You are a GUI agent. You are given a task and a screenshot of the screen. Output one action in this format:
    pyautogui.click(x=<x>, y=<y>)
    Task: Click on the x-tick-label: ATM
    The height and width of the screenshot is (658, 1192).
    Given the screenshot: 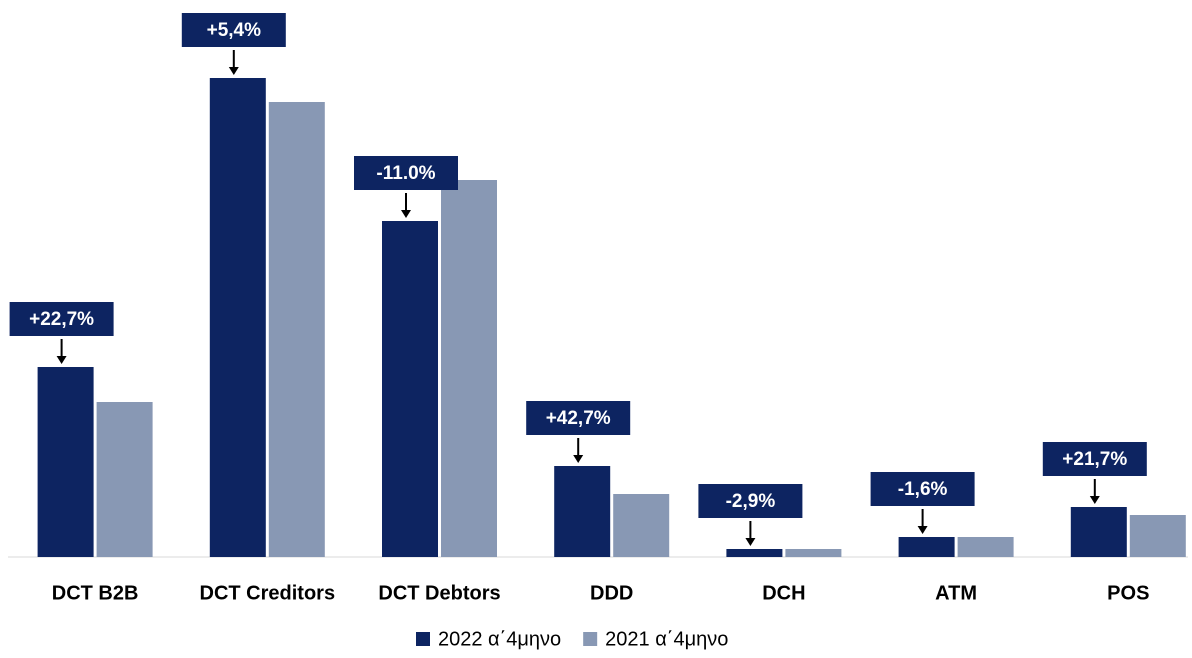 What is the action you would take?
    pyautogui.click(x=956, y=593)
    